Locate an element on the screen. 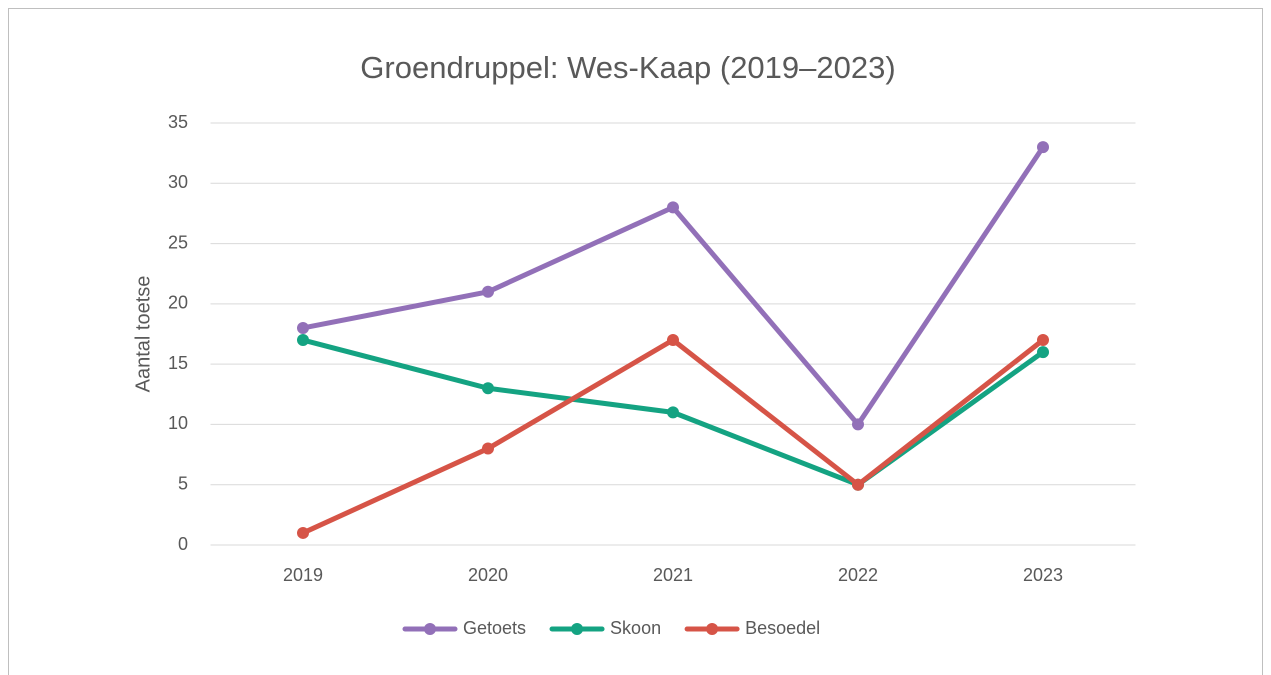 Image resolution: width=1271 pixels, height=675 pixels. y-tick-label: 35 is located at coordinates (178, 122).